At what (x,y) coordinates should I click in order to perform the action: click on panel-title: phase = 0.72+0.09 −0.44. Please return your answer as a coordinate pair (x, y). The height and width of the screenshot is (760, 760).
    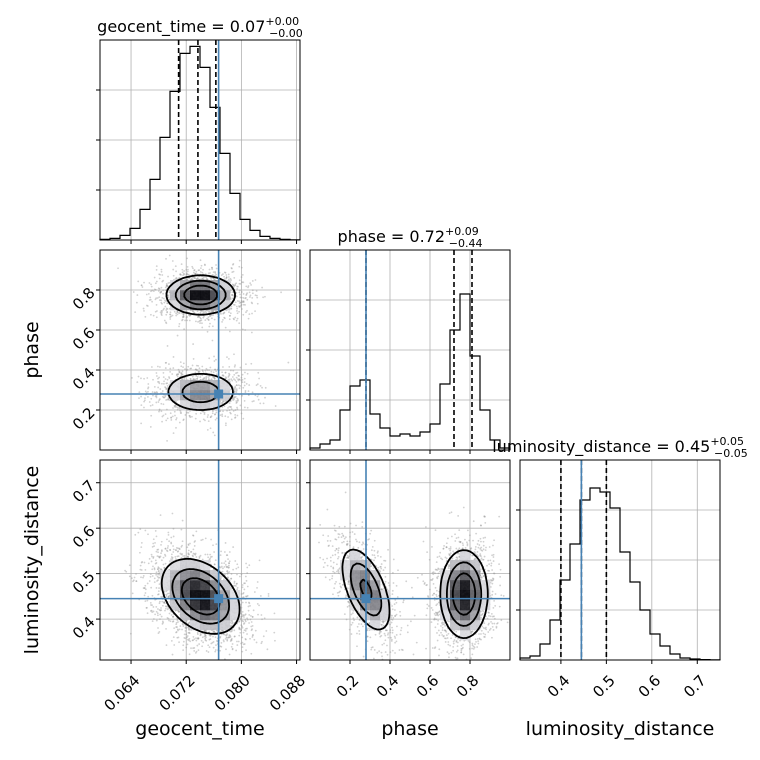
    Looking at the image, I should click on (410, 237).